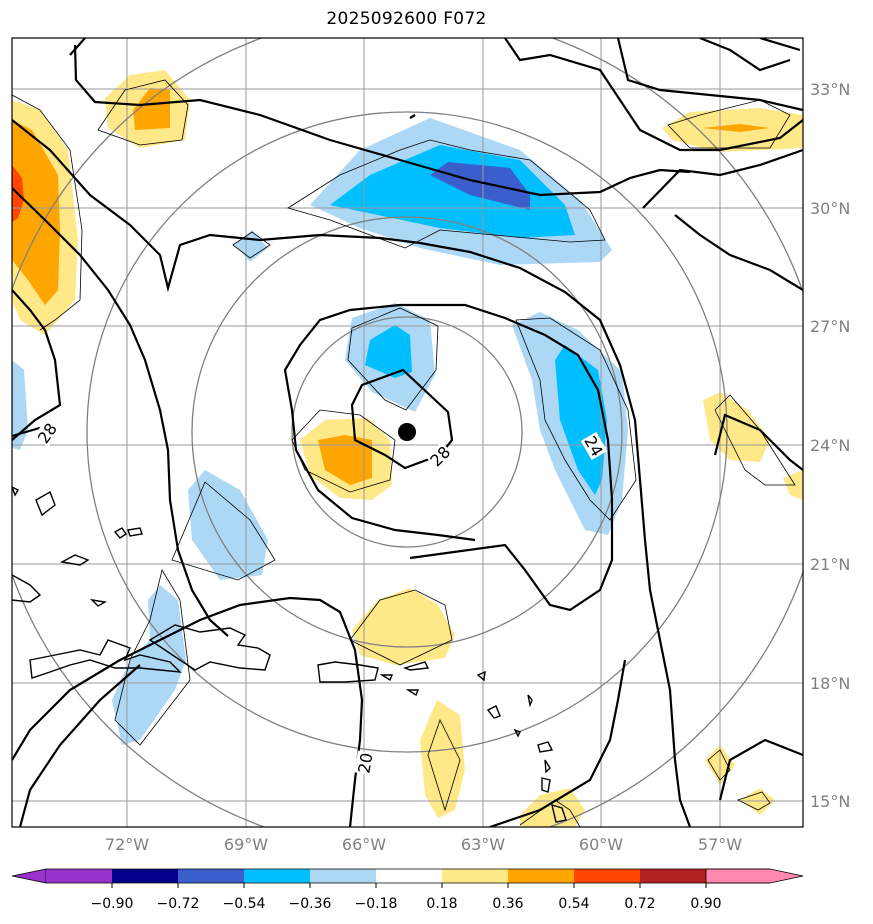 The width and height of the screenshot is (873, 924). I want to click on colorbar-extend-low, so click(29, 876).